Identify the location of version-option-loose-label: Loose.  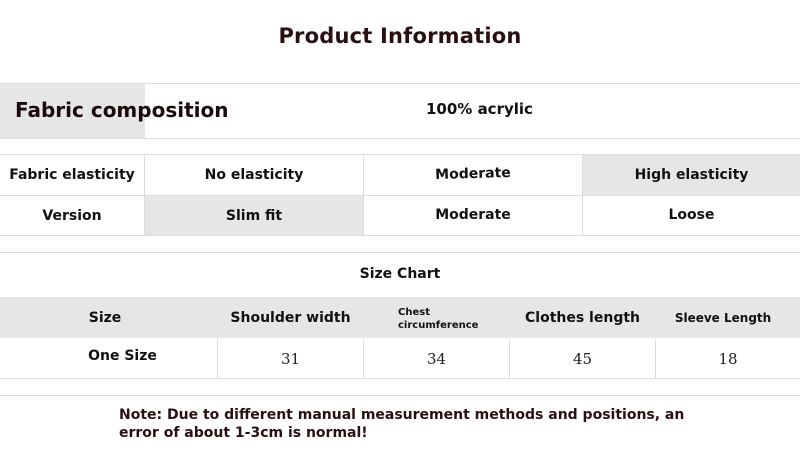
(691, 214).